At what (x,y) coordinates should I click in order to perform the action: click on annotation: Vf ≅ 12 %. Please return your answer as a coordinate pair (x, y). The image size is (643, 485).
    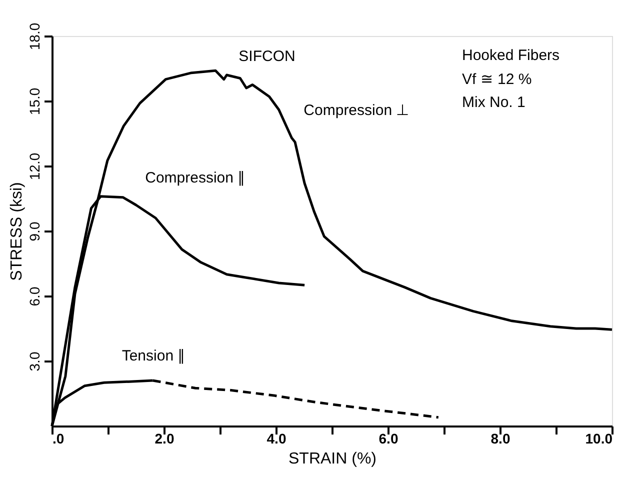
    Looking at the image, I should click on (497, 79).